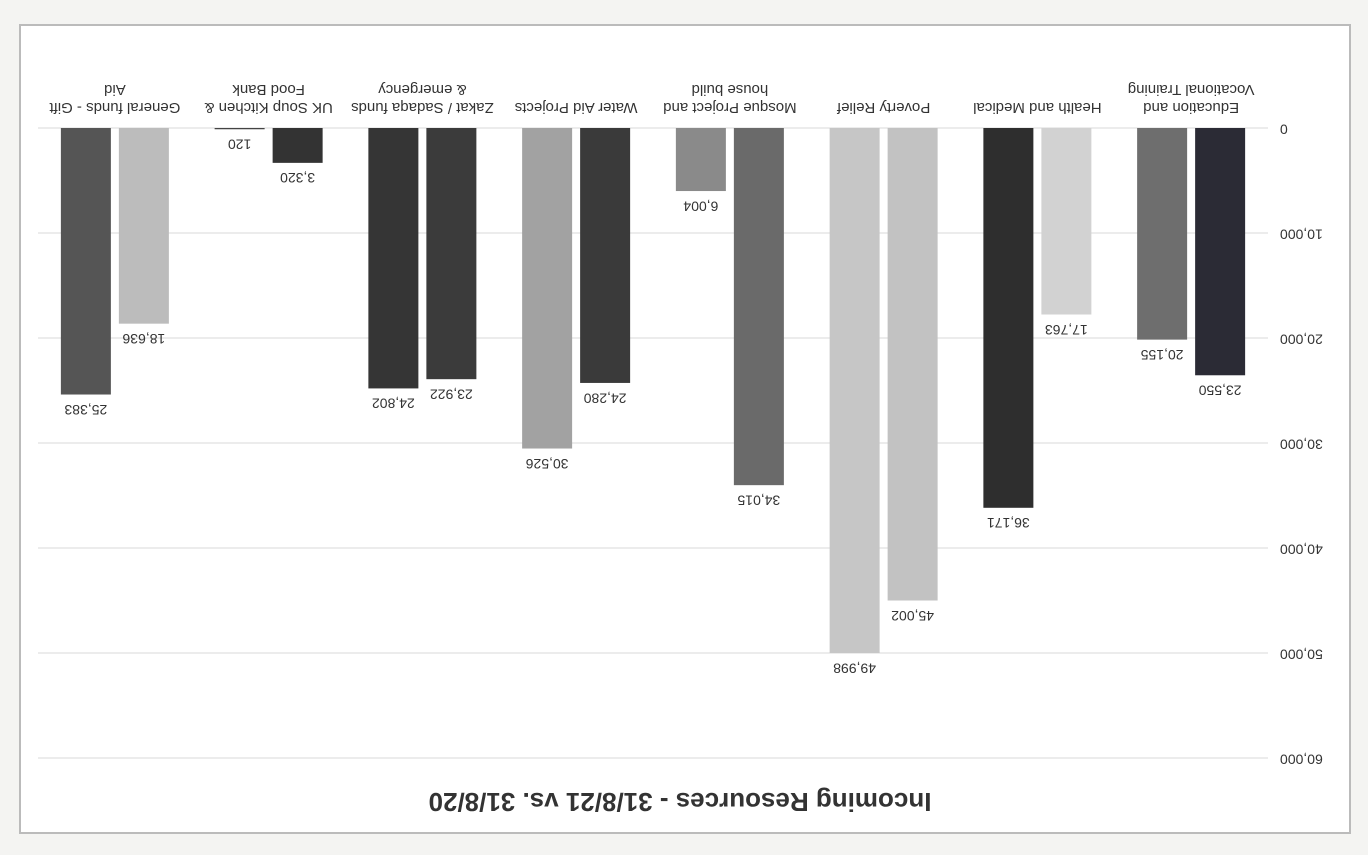 The height and width of the screenshot is (855, 1368). What do you see at coordinates (680, 802) in the screenshot?
I see `chart-title: Incoming Resources - 31/8/21 vs. 31/8/20` at bounding box center [680, 802].